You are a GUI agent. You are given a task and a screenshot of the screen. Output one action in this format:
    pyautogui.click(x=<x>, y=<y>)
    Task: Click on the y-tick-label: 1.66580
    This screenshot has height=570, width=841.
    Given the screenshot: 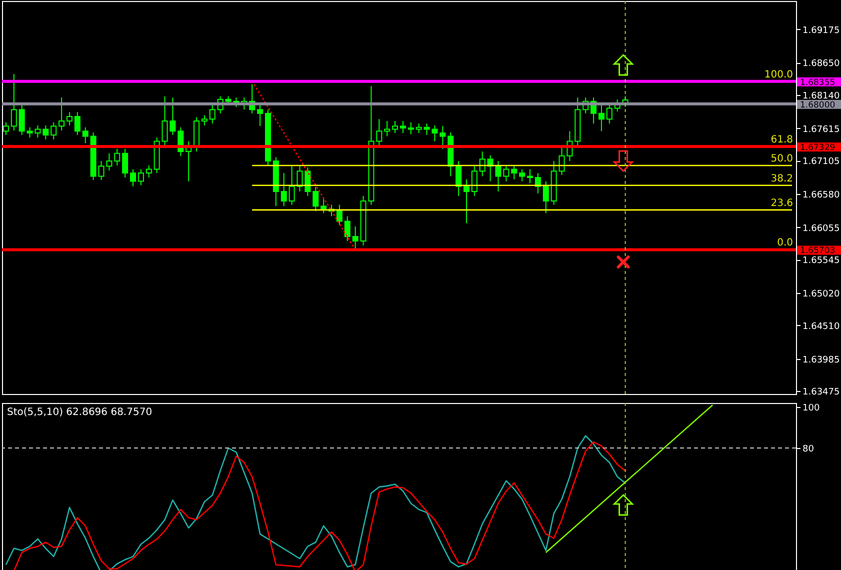 What is the action you would take?
    pyautogui.click(x=821, y=195)
    